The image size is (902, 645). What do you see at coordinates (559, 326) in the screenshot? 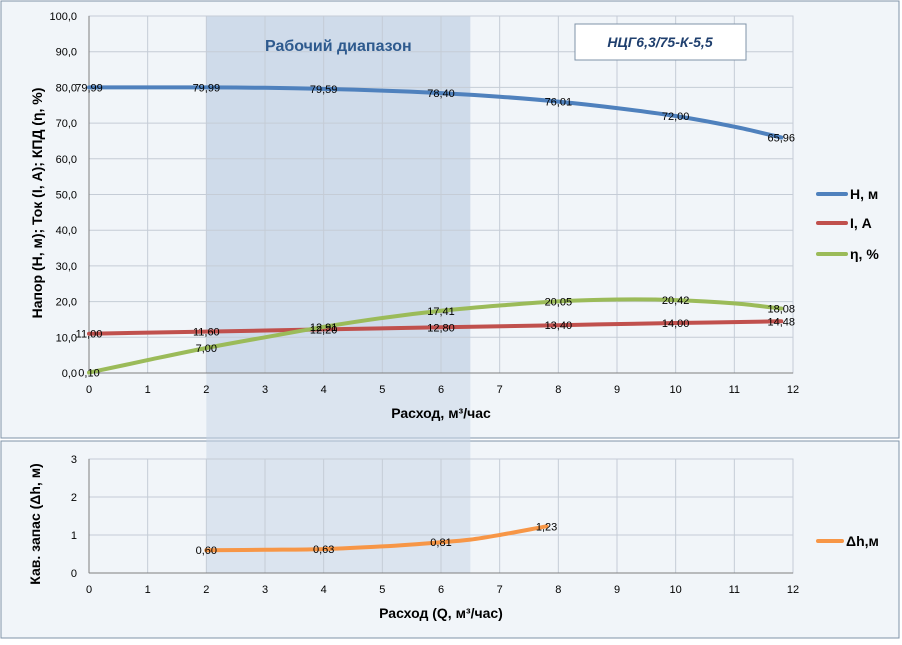
I see `top-data-label: 13,40` at bounding box center [559, 326].